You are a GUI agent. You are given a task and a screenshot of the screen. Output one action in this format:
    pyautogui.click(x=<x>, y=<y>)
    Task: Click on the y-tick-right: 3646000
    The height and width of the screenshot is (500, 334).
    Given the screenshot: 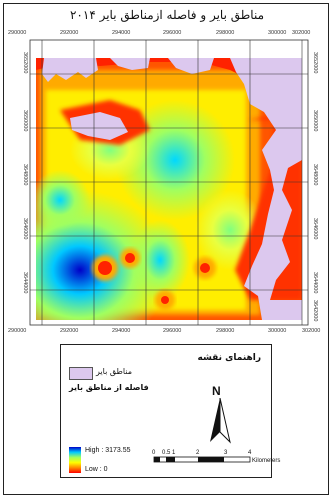 What is the action you would take?
    pyautogui.click(x=315, y=229)
    